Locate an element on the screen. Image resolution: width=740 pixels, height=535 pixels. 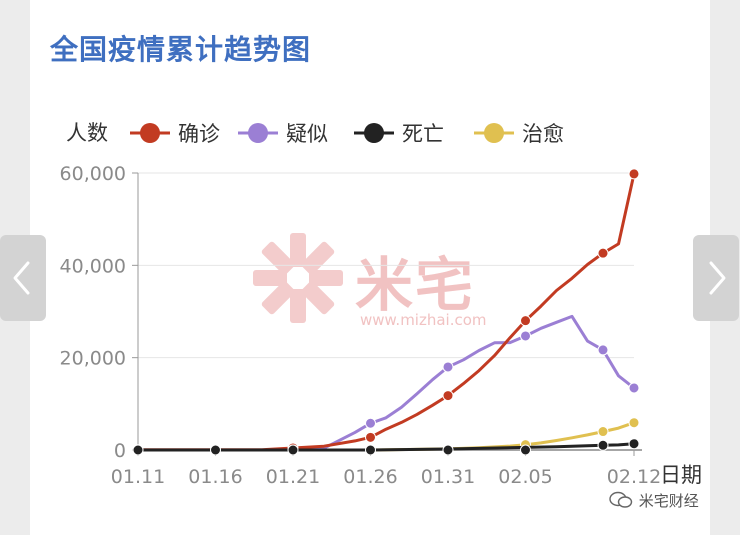
chevron-left-icon is located at coordinates (21, 278).